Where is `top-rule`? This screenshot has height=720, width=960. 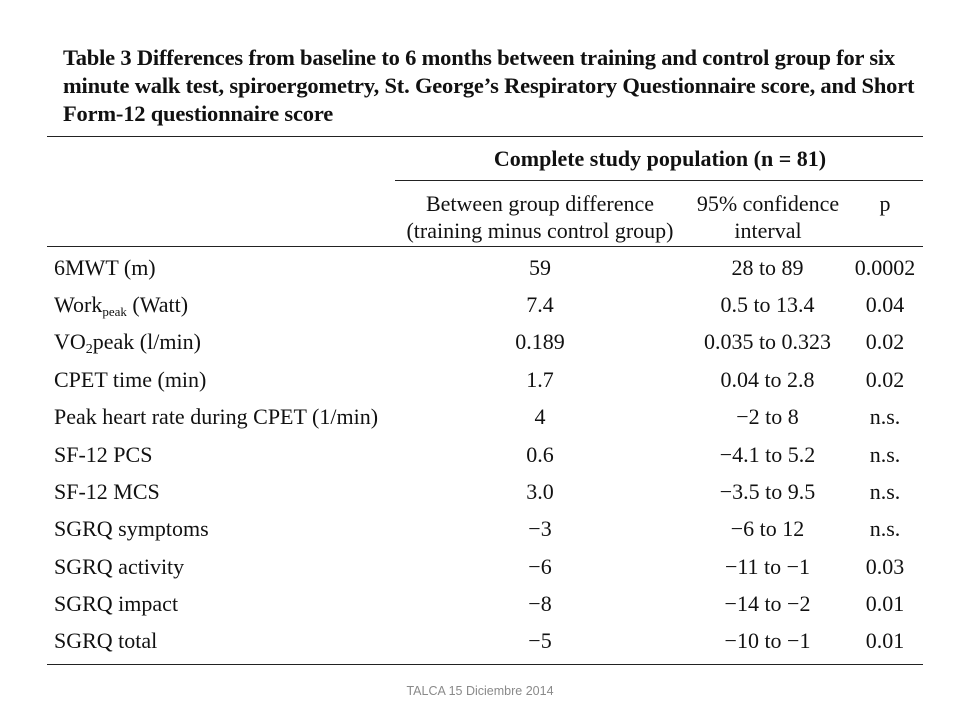
top-rule is located at coordinates (485, 136).